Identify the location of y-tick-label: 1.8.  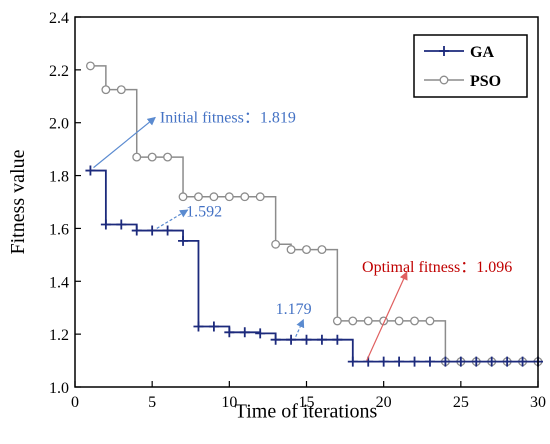
(59, 177).